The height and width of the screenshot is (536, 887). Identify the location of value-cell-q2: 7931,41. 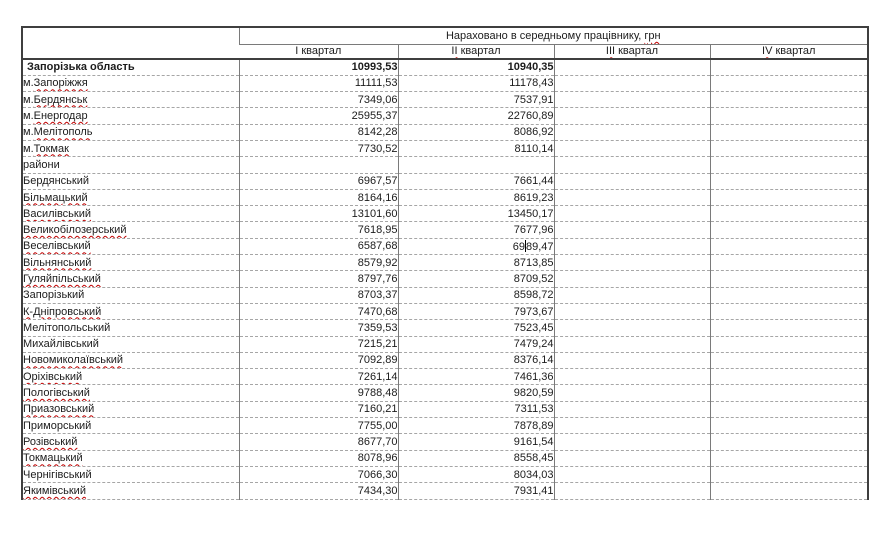
(475, 491).